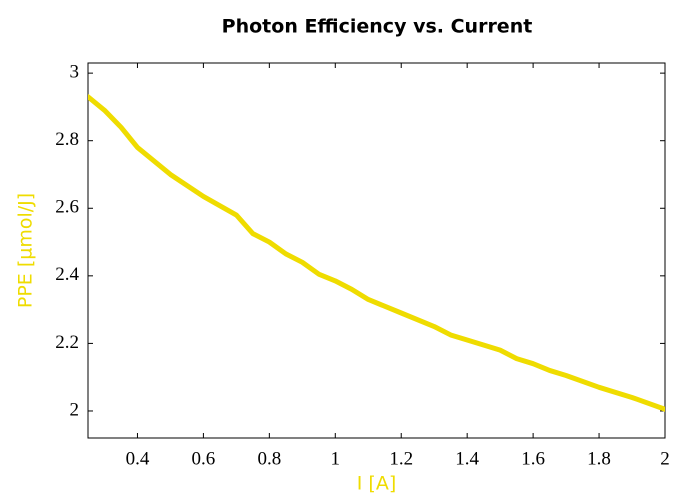 The width and height of the screenshot is (686, 497). Describe the element at coordinates (67, 207) in the screenshot. I see `y-tick-label: 2.6` at that location.